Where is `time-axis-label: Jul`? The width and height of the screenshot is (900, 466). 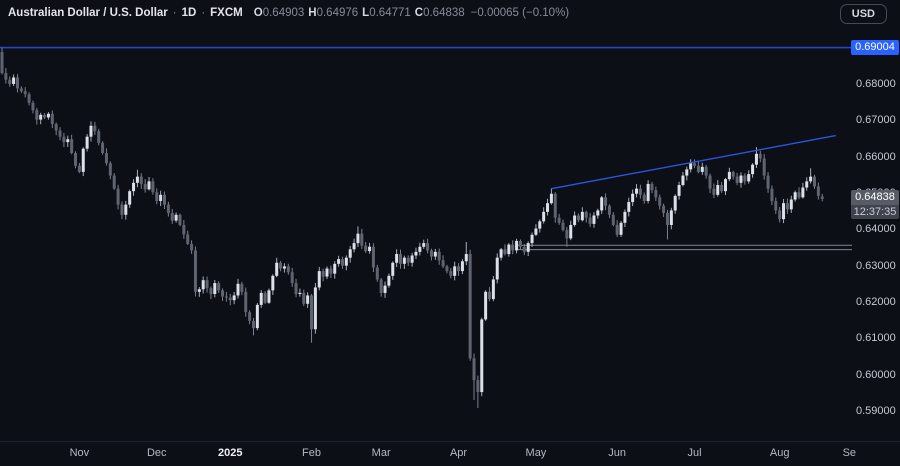
time-axis-label: Jul is located at coordinates (694, 453).